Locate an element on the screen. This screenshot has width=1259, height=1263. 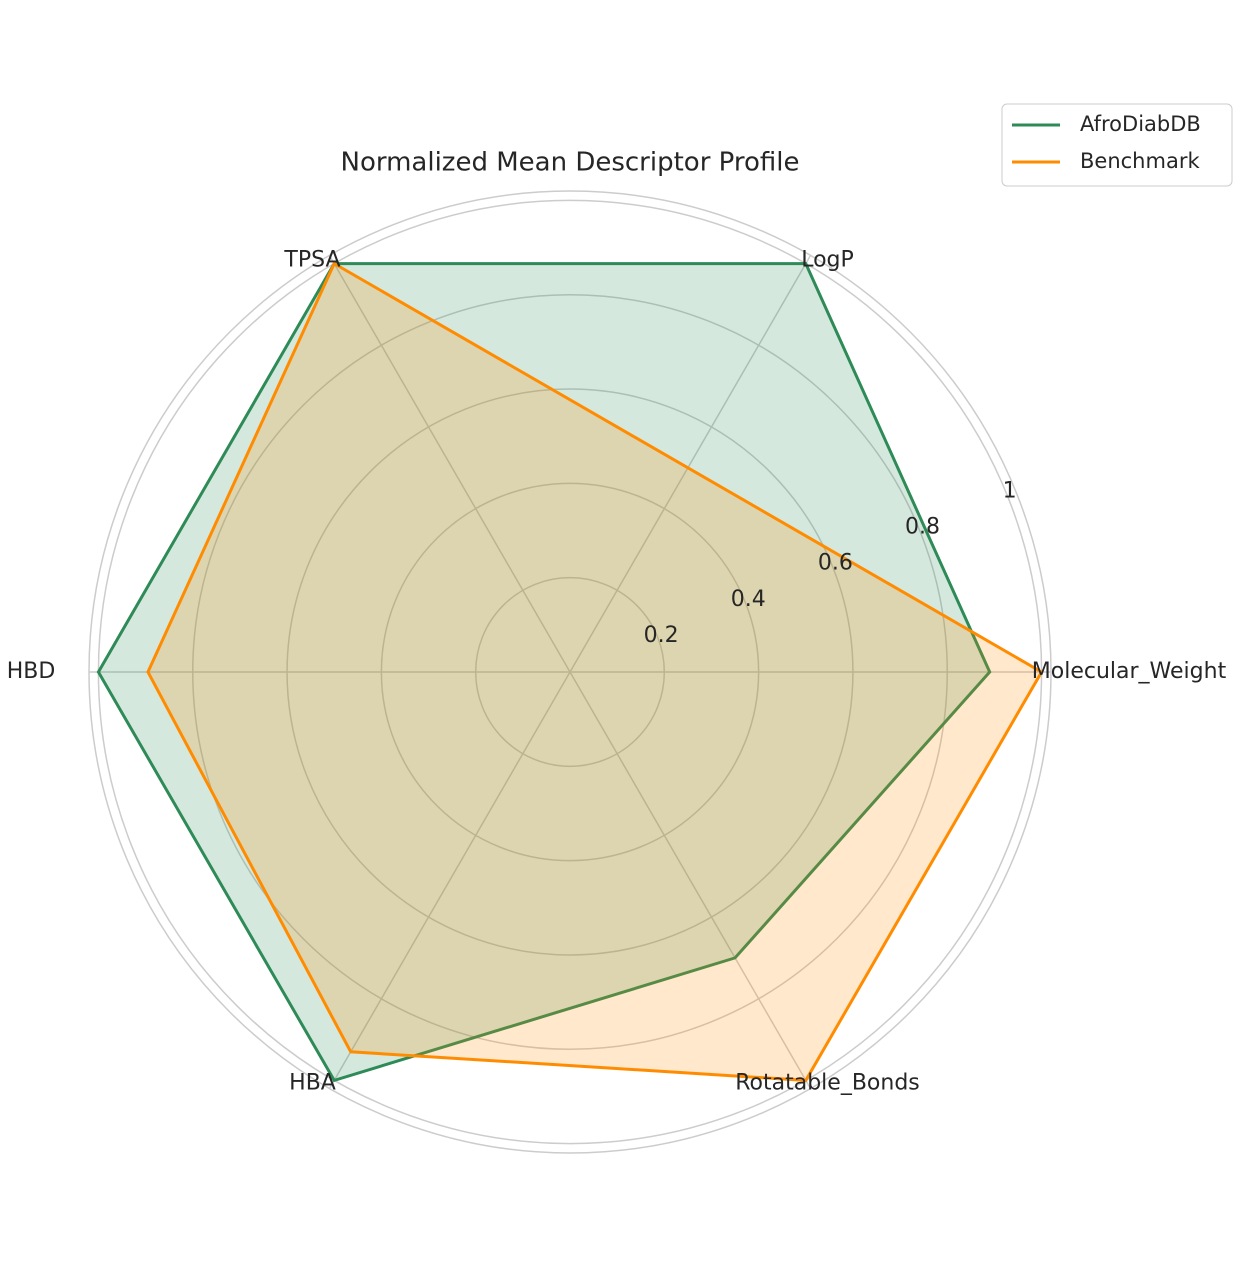
r-tick-label: 0.2 is located at coordinates (661, 635).